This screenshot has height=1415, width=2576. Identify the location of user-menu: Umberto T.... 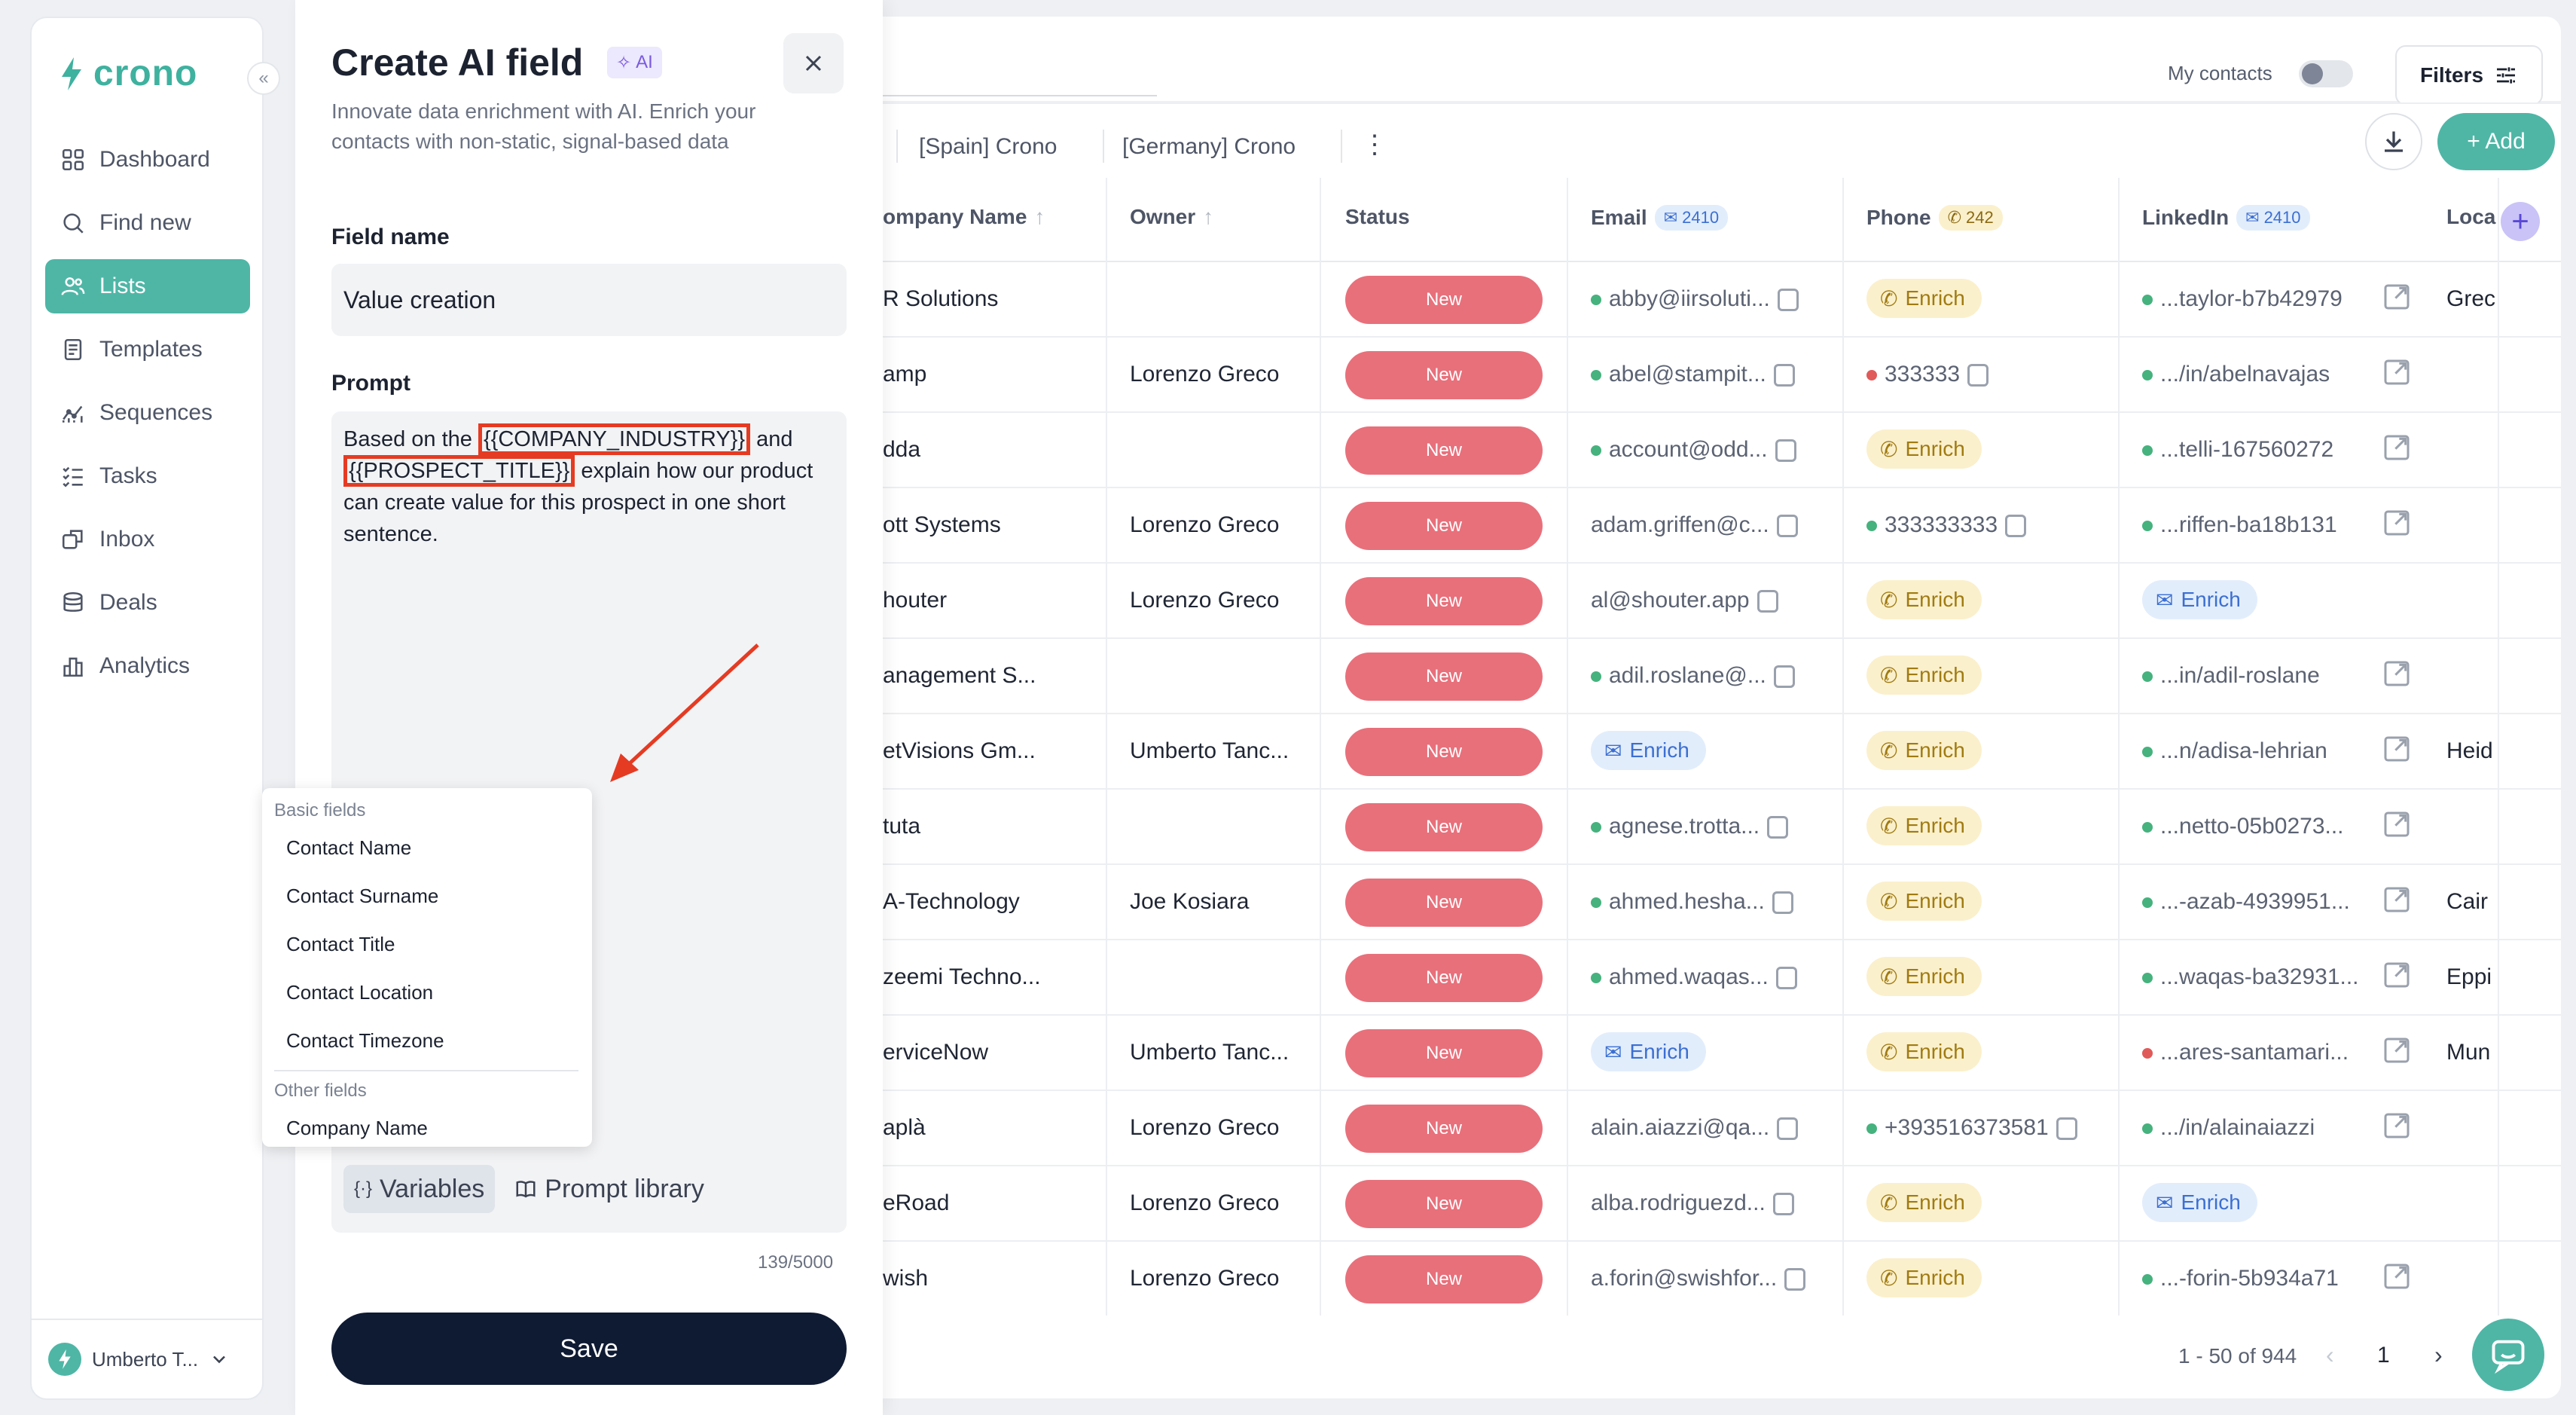
(147, 1358).